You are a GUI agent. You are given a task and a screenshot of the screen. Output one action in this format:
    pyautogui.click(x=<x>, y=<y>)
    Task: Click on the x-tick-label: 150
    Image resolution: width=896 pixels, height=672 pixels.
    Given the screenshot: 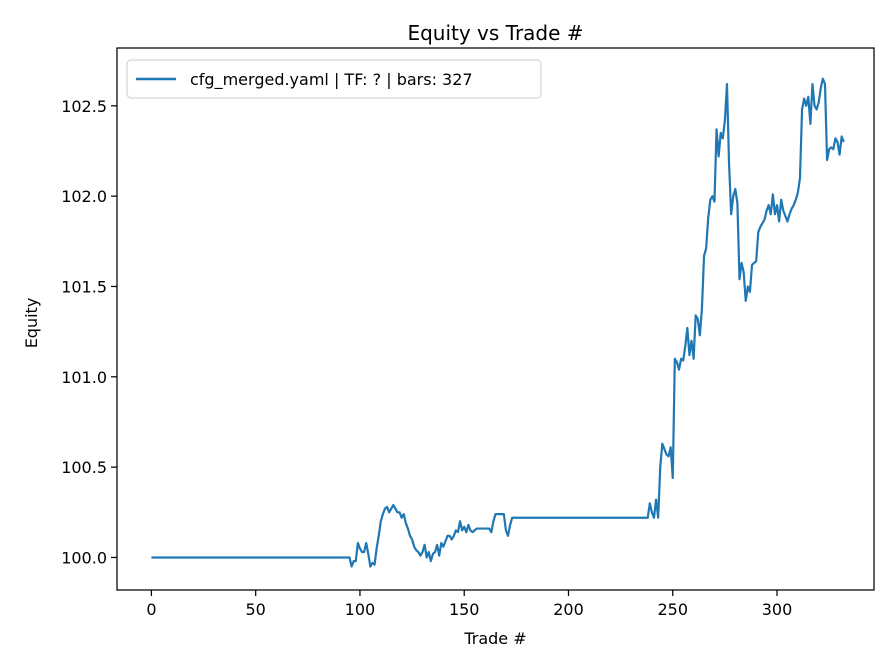 What is the action you would take?
    pyautogui.click(x=464, y=609)
    